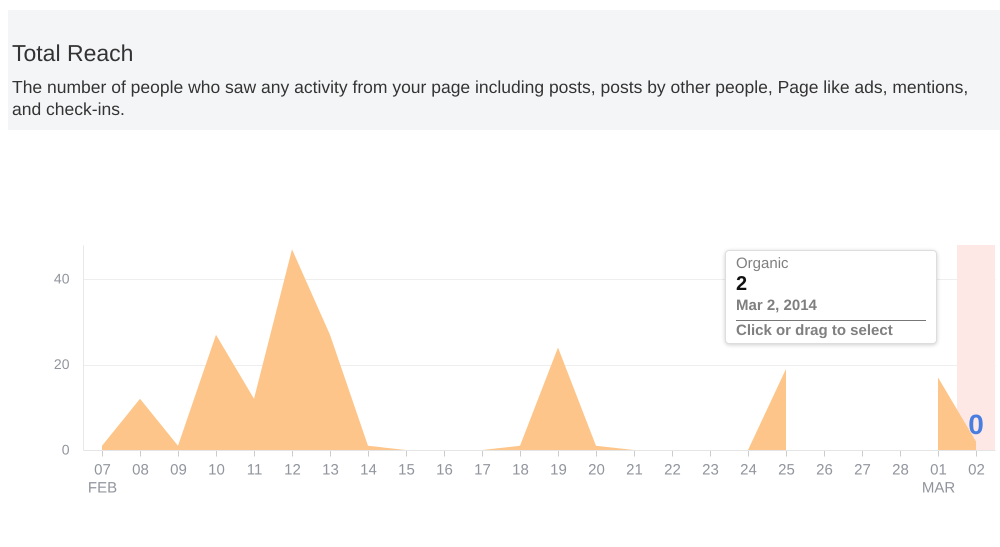 The height and width of the screenshot is (547, 1000). Describe the element at coordinates (62, 278) in the screenshot. I see `y-tick-label: 40` at that location.